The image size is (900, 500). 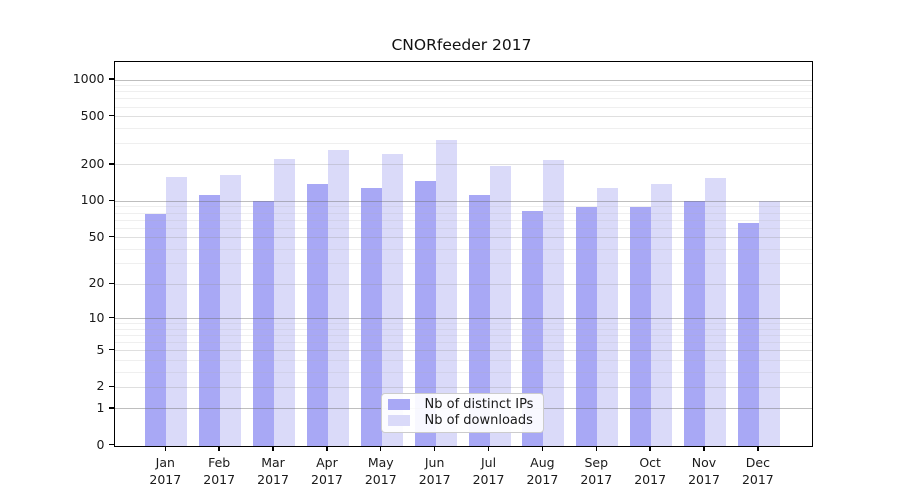 What do you see at coordinates (650, 448) in the screenshot?
I see `x-tick-mark-oct` at bounding box center [650, 448].